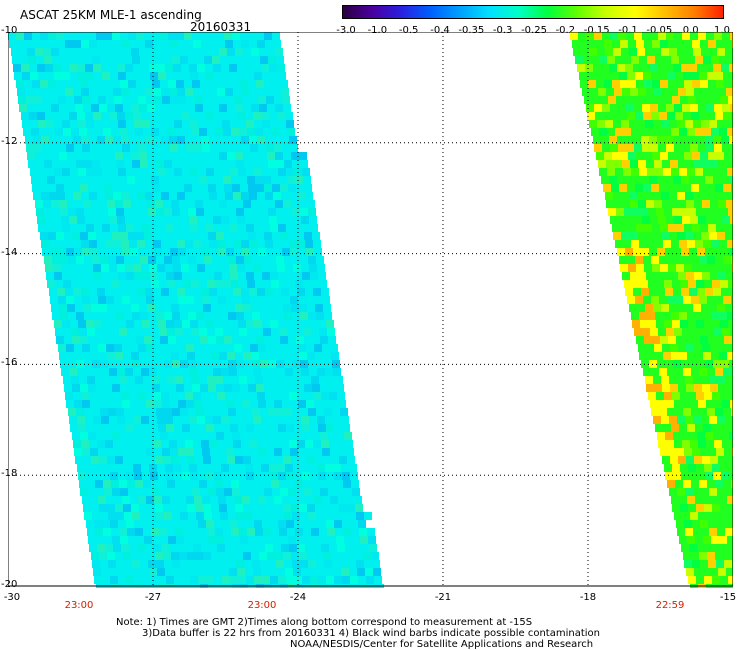  What do you see at coordinates (9, 141) in the screenshot?
I see `latitude-label: -12` at bounding box center [9, 141].